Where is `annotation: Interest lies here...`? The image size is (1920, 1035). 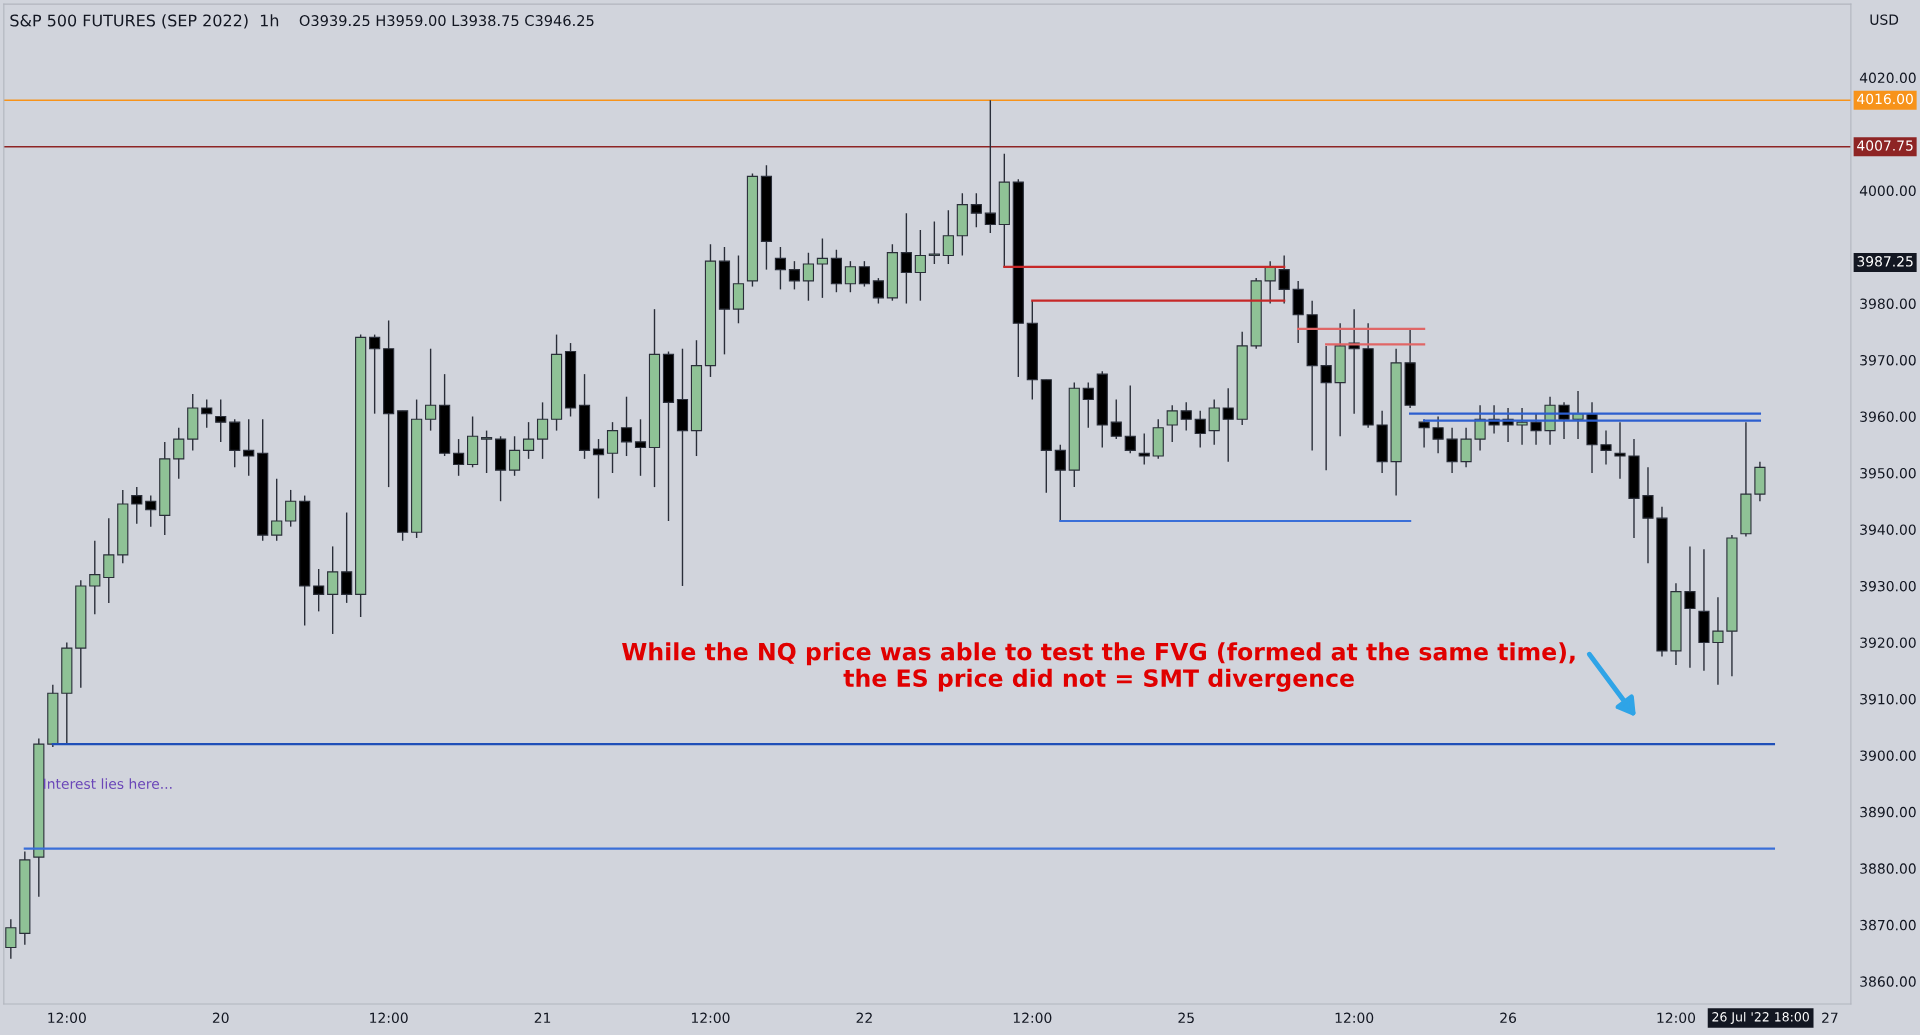
annotation: Interest lies here... is located at coordinates (107, 784).